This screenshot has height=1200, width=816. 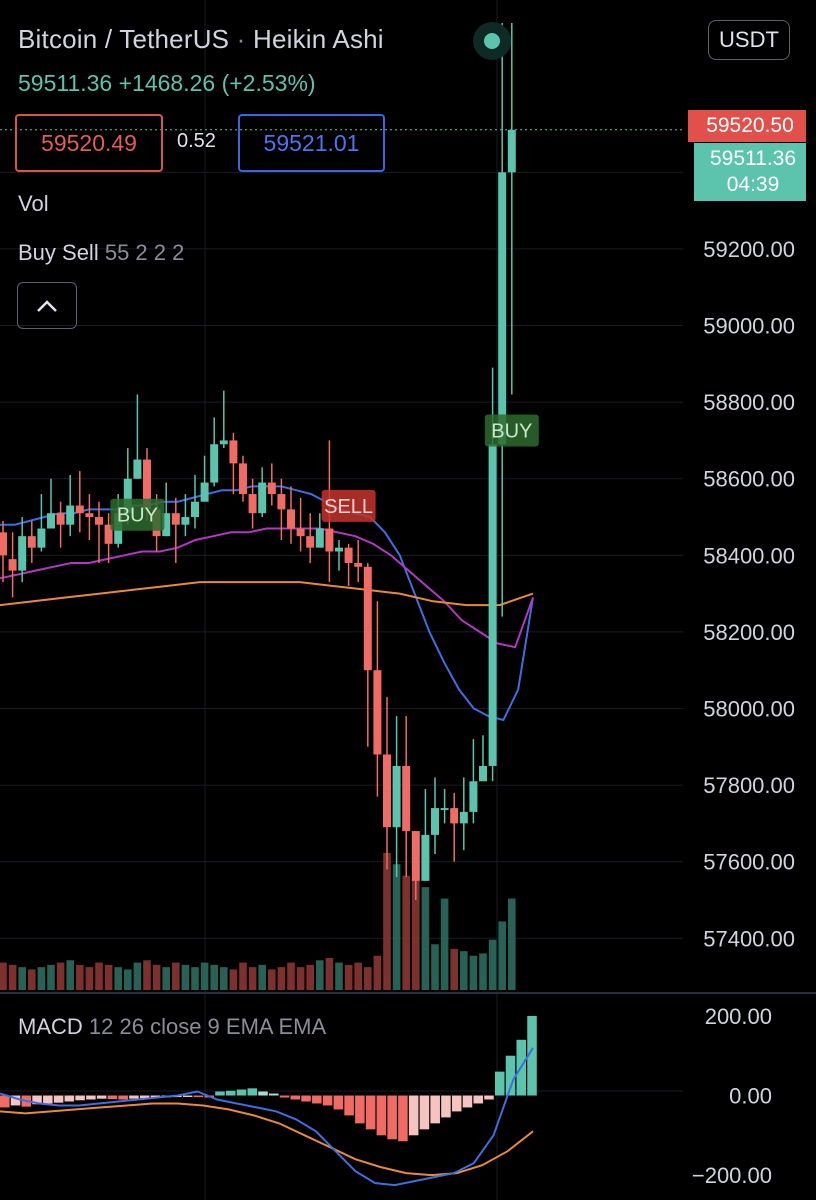 What do you see at coordinates (749, 249) in the screenshot?
I see `price-tick-label: 59200.00` at bounding box center [749, 249].